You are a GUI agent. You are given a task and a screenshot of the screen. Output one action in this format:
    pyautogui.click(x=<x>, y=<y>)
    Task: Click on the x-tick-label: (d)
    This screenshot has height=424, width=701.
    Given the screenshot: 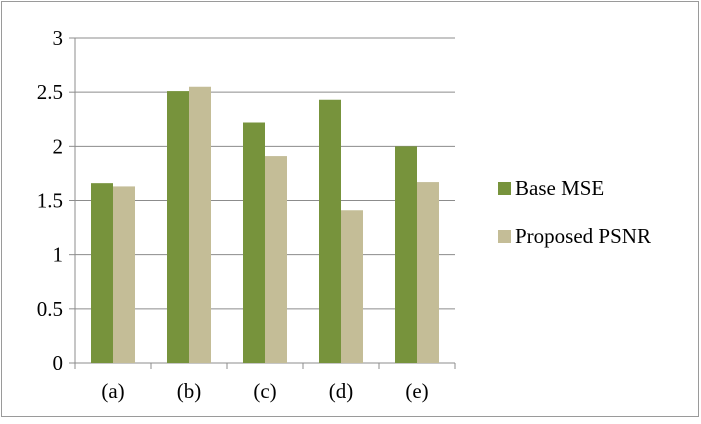 What is the action you would take?
    pyautogui.click(x=341, y=391)
    